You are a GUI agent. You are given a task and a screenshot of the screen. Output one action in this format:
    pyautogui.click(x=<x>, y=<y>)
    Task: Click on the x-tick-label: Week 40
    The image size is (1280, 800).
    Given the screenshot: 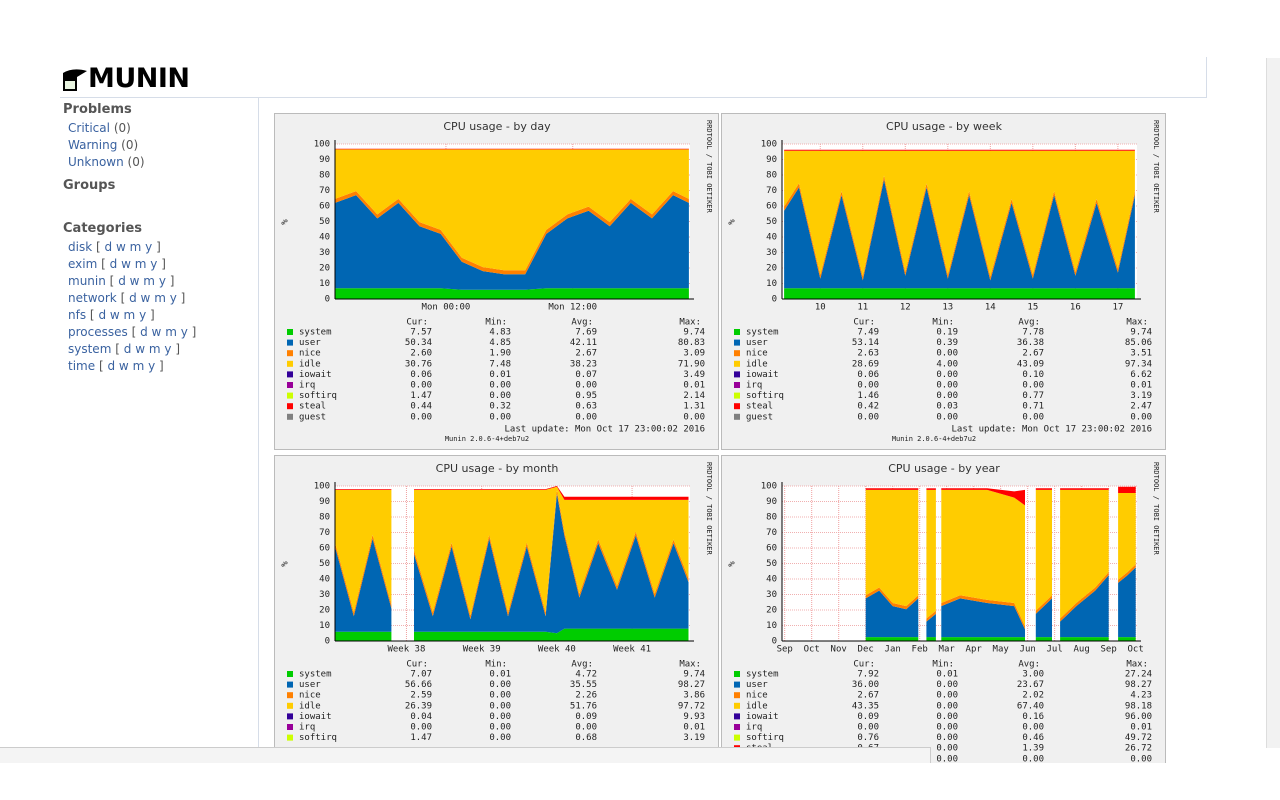 What is the action you would take?
    pyautogui.click(x=557, y=650)
    